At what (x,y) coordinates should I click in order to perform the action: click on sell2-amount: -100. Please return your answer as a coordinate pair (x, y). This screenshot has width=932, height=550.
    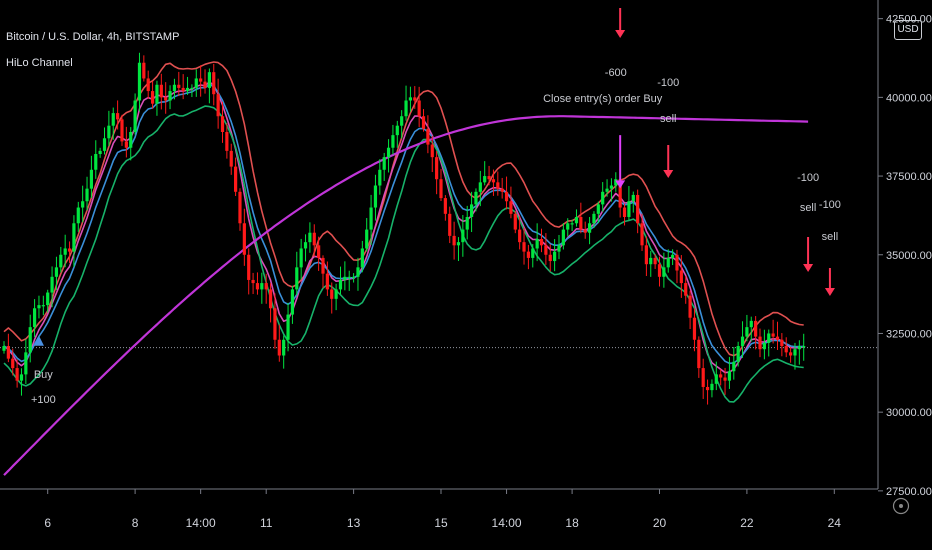
    Looking at the image, I should click on (808, 178).